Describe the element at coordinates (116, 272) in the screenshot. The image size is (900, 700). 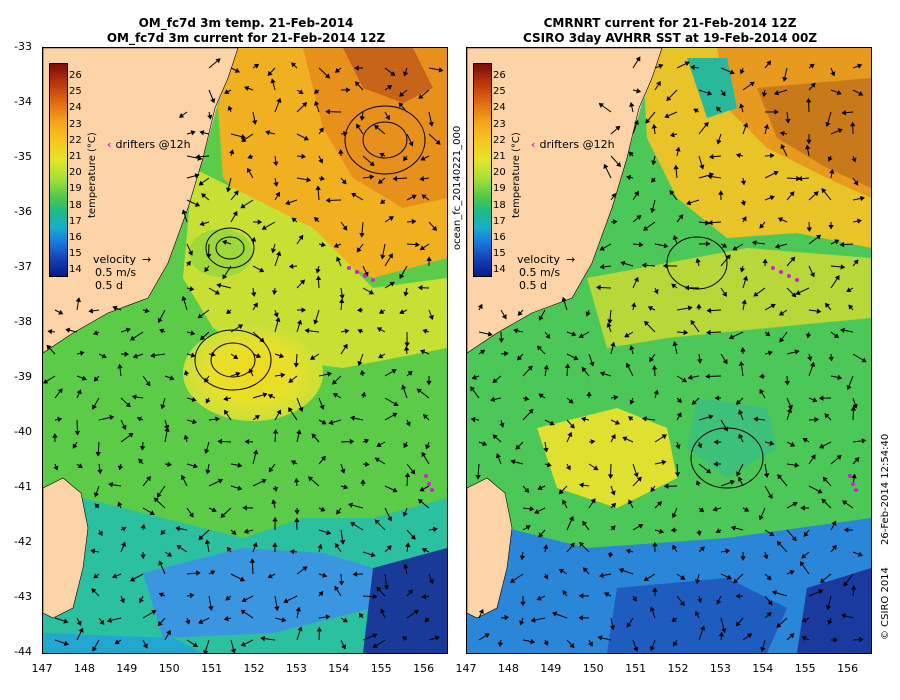
I see `velocity-legend-scale: 0.5 m/s` at that location.